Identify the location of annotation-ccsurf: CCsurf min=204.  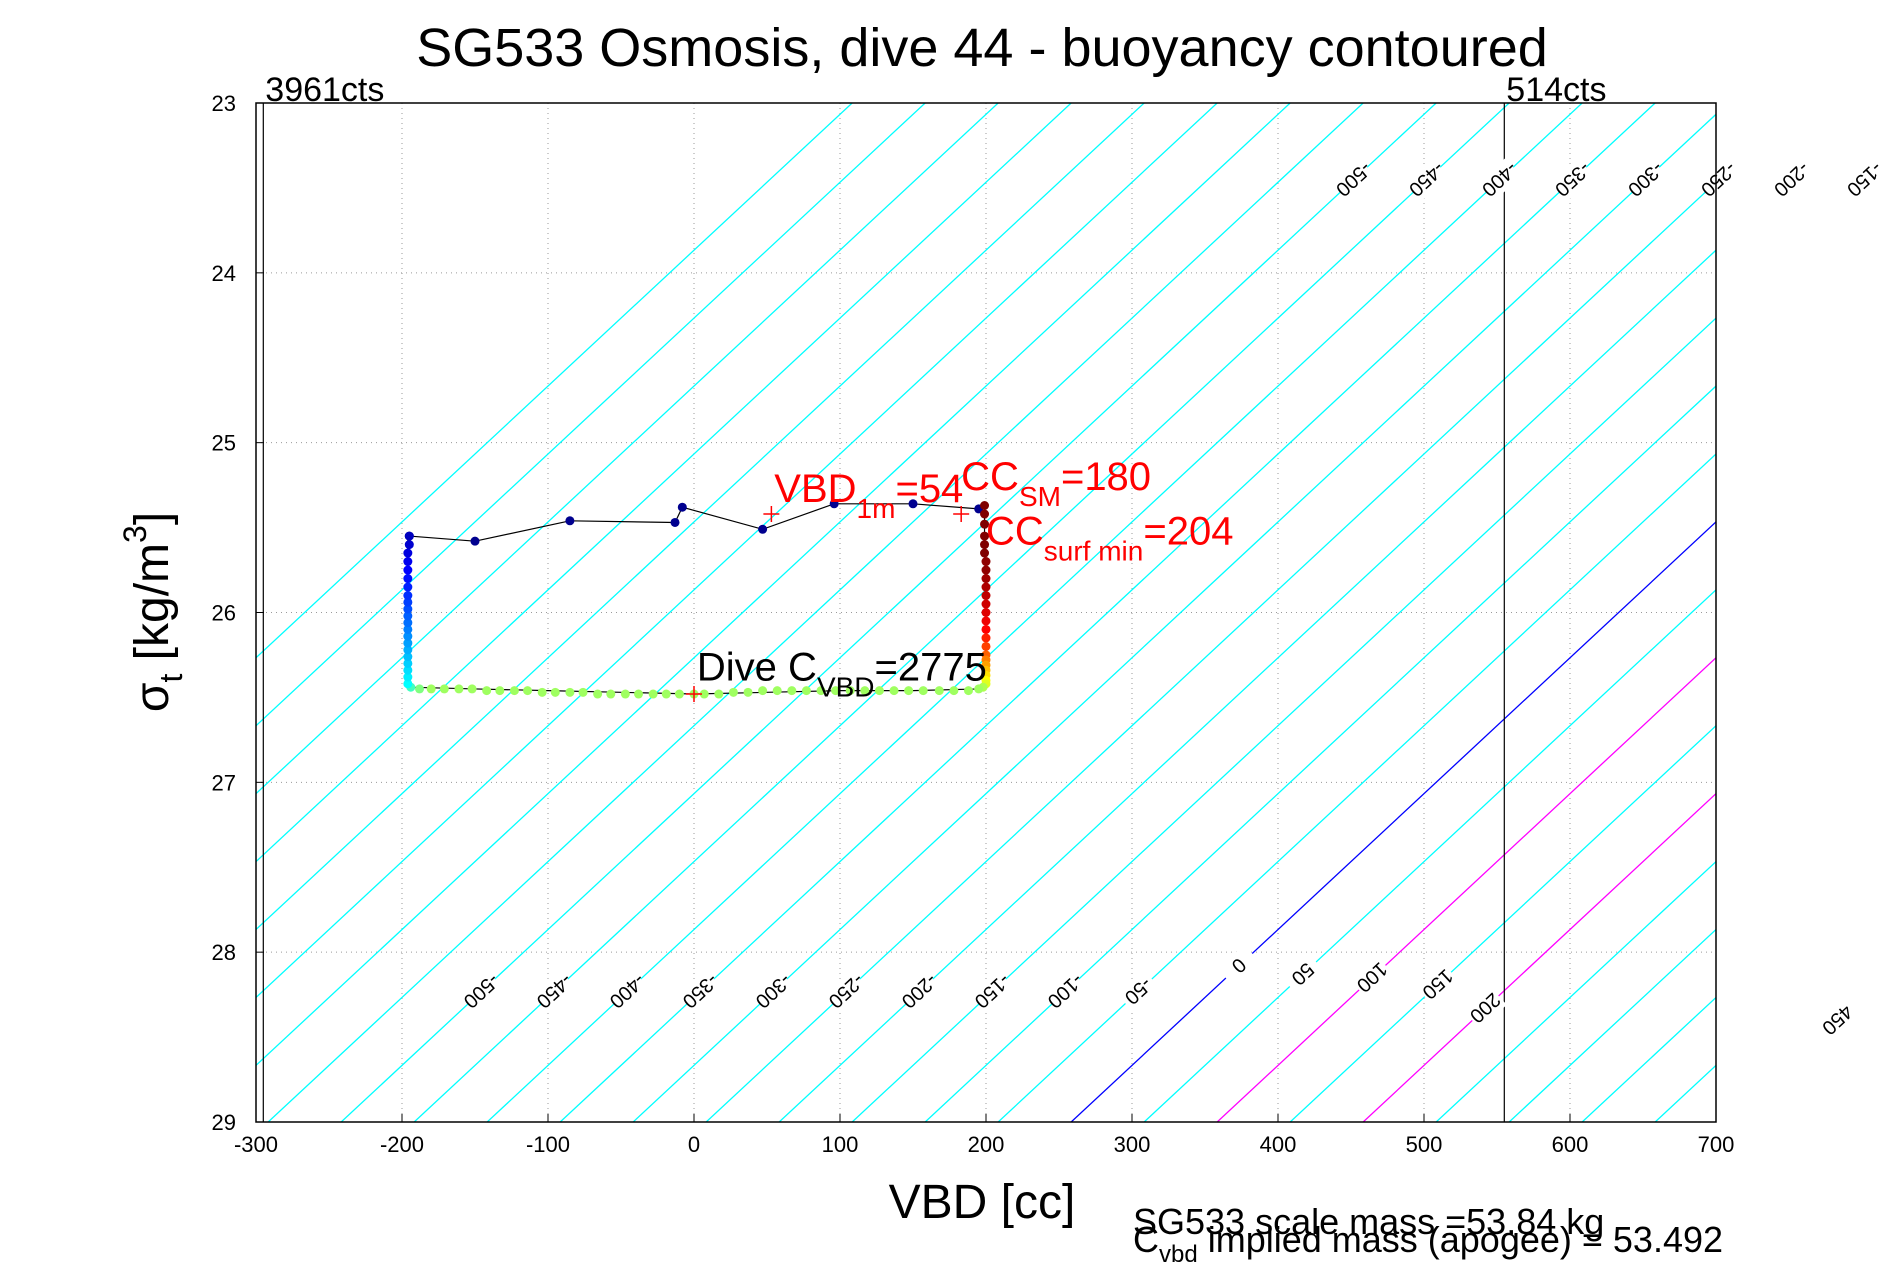
(1109, 538).